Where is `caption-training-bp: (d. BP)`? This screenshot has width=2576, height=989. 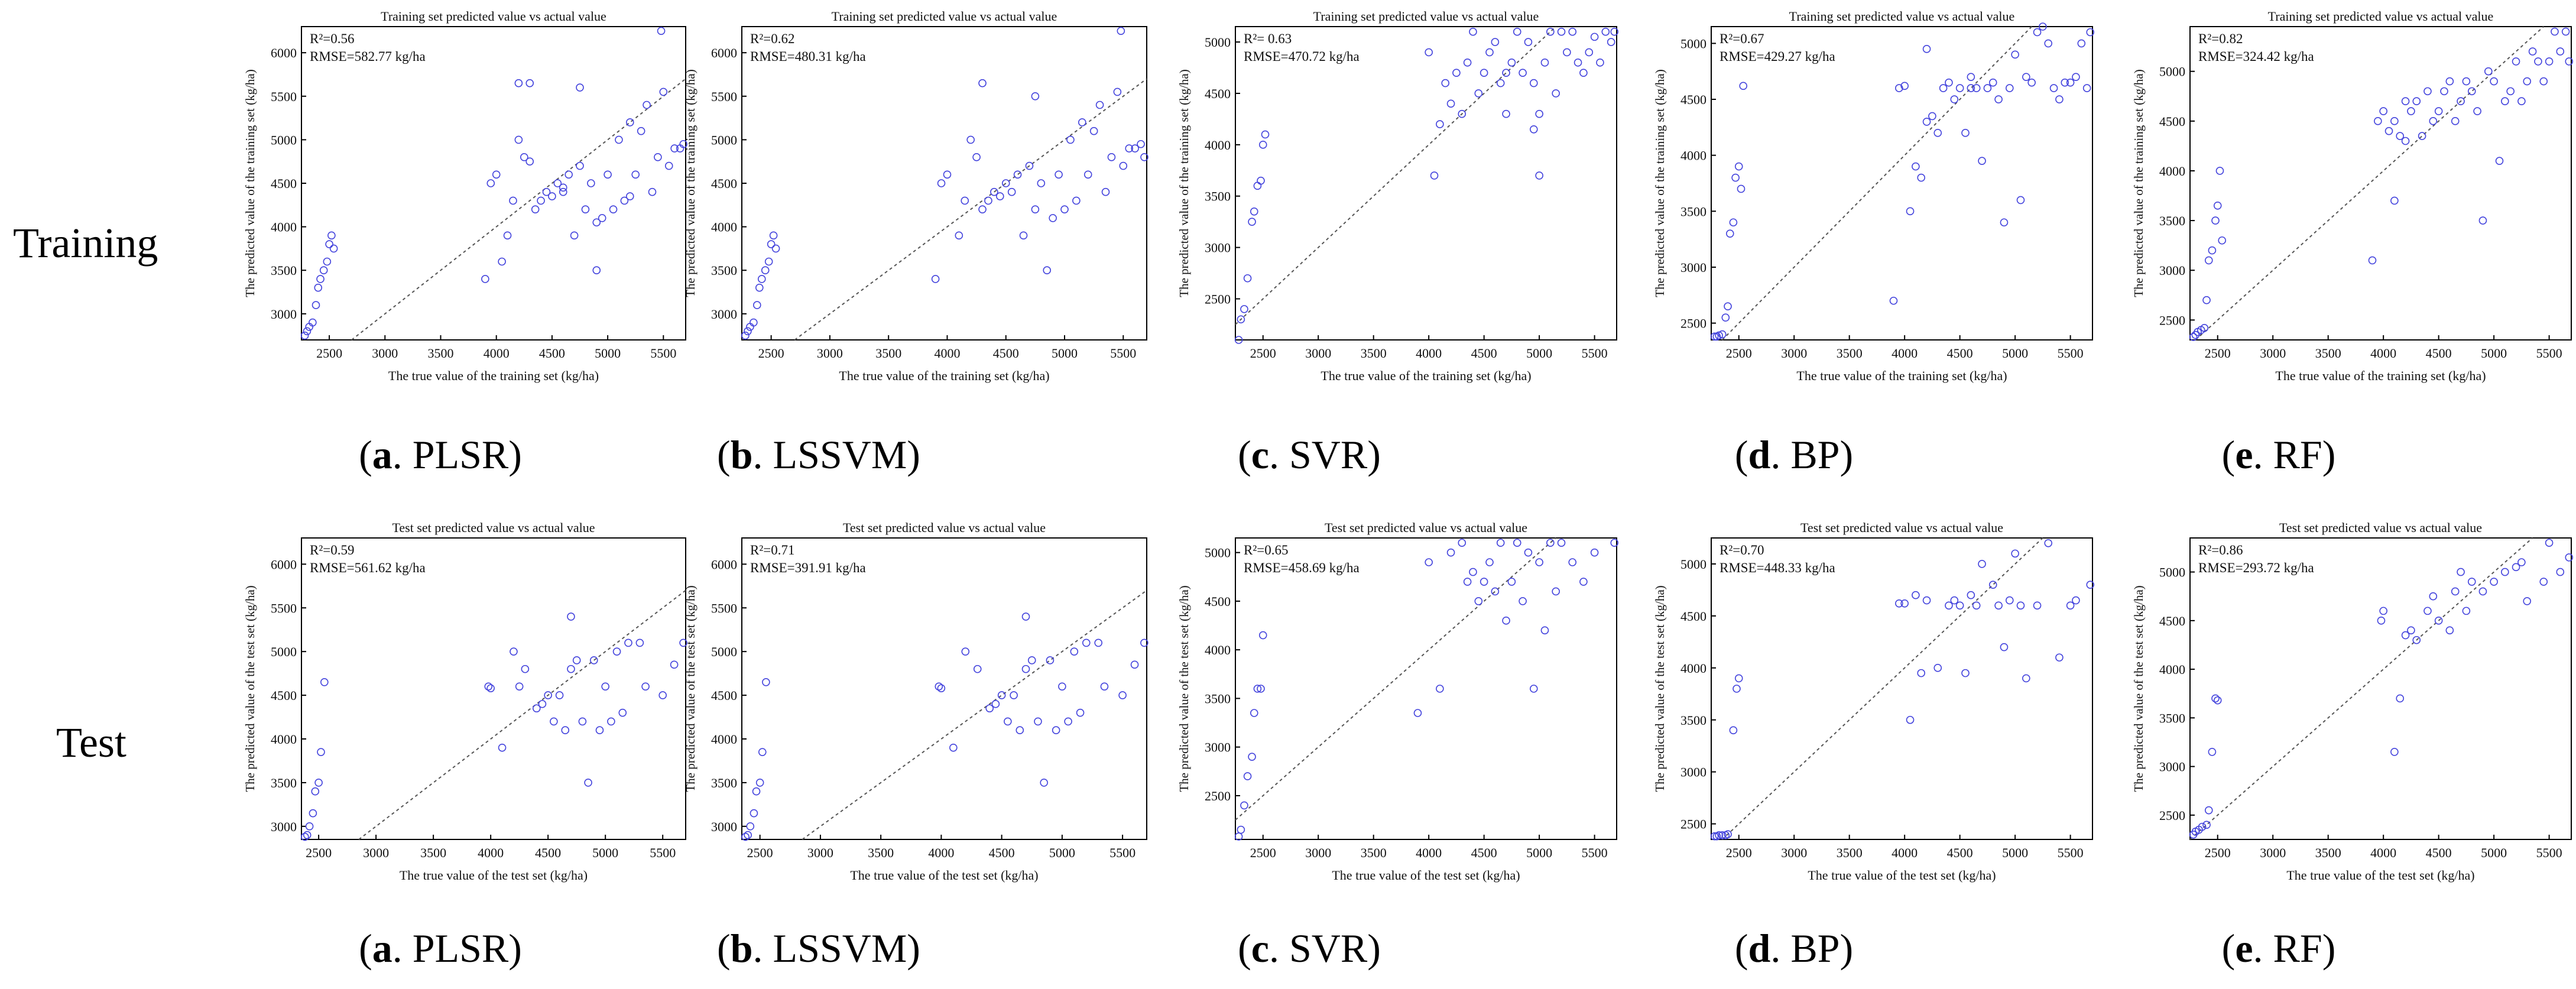
caption-training-bp: (d. BP) is located at coordinates (1794, 454).